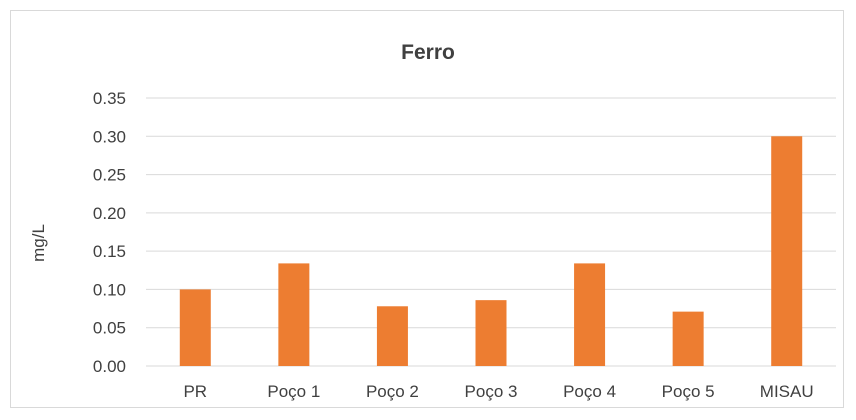 This screenshot has height=420, width=856. I want to click on y-axis-ticks: 0.00 0.05 0.10 0.15 0.20 0.25 0.30 0.35, so click(109, 232).